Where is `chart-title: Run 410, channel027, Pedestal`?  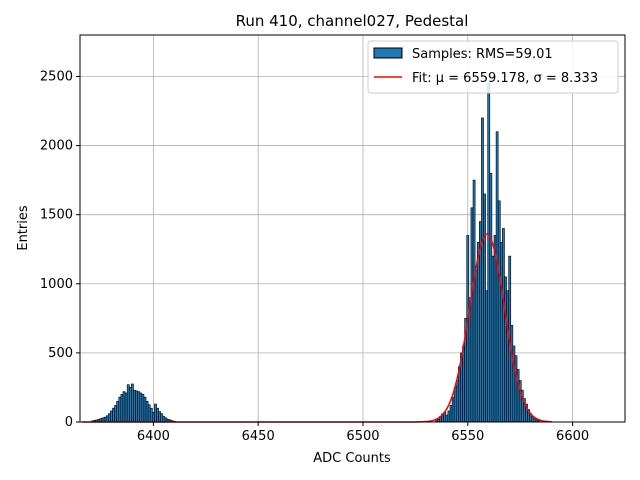 chart-title: Run 410, channel027, Pedestal is located at coordinates (352, 21).